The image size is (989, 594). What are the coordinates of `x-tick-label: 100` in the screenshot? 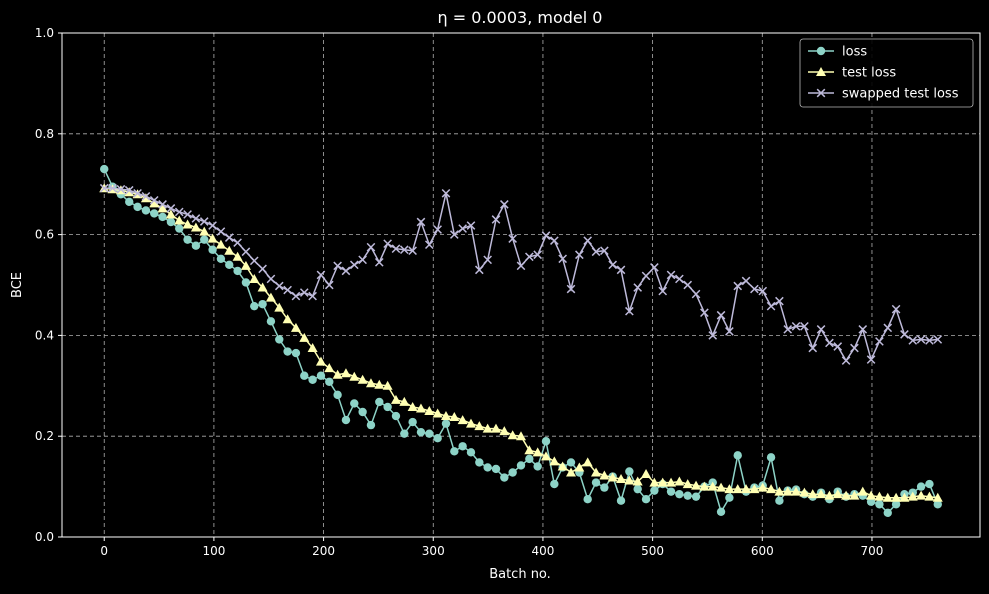 It's located at (213, 551).